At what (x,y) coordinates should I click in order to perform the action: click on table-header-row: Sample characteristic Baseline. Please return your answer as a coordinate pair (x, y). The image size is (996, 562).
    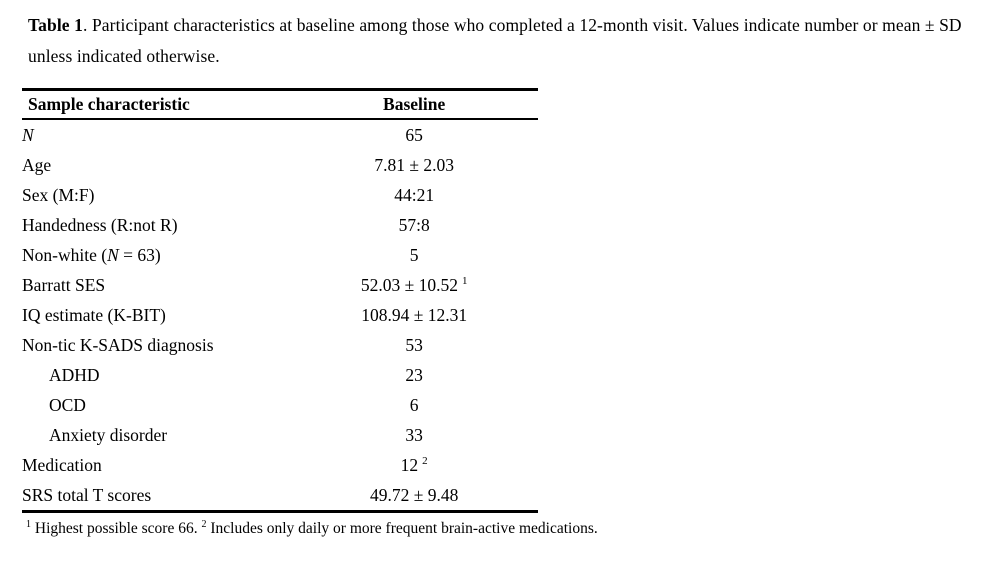
    Looking at the image, I should click on (280, 104).